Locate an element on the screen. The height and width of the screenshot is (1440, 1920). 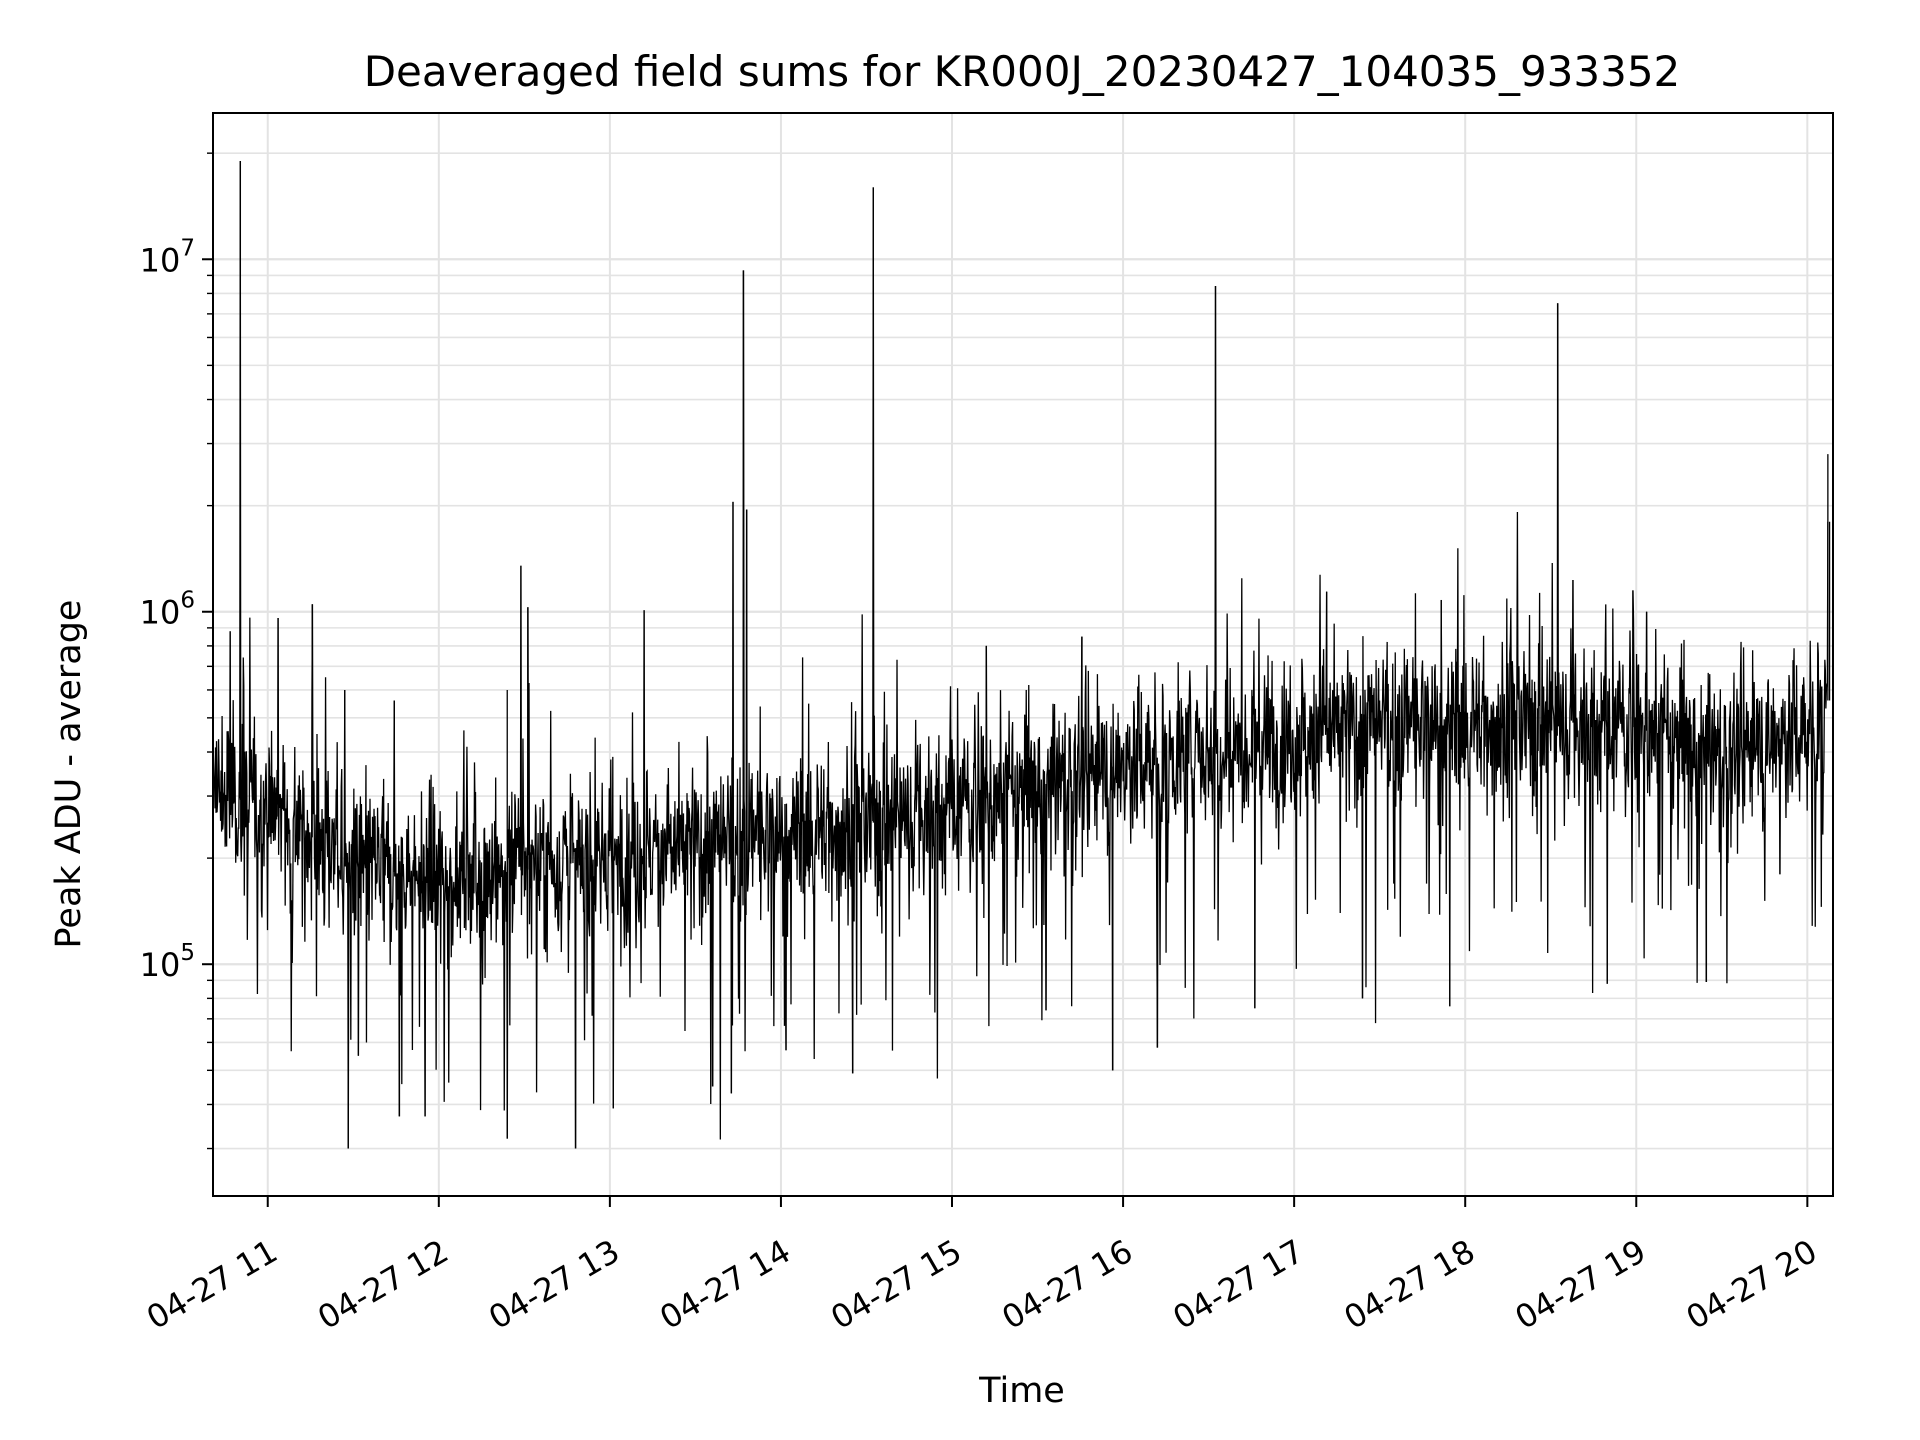
y-tick-label: 10⁵ is located at coordinates (167, 962).